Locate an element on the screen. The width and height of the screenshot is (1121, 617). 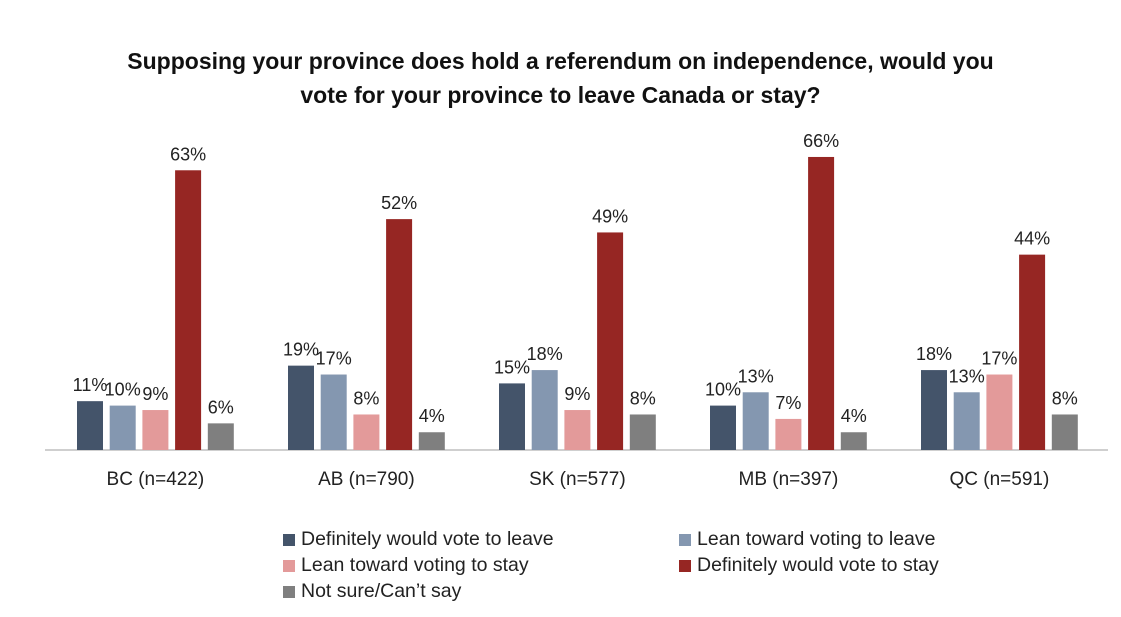
data-label: 6% is located at coordinates (221, 407).